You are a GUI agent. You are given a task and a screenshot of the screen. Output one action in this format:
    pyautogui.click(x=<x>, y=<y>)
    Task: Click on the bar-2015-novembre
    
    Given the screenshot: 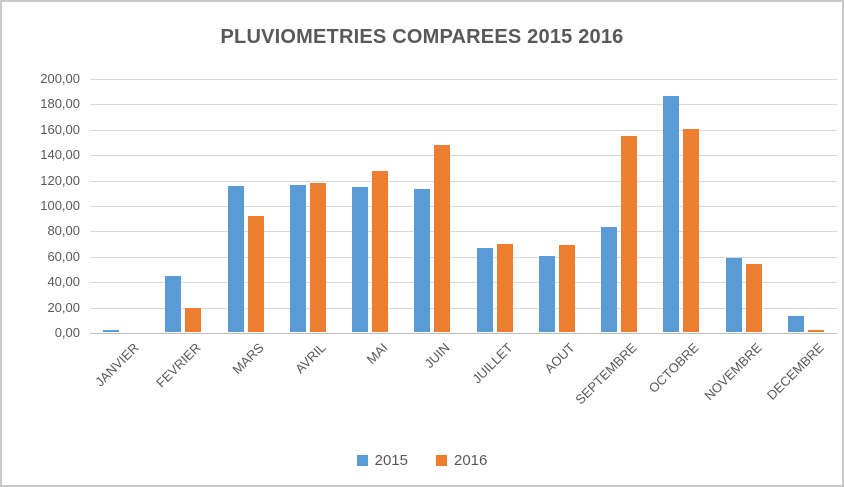 What is the action you would take?
    pyautogui.click(x=733, y=295)
    